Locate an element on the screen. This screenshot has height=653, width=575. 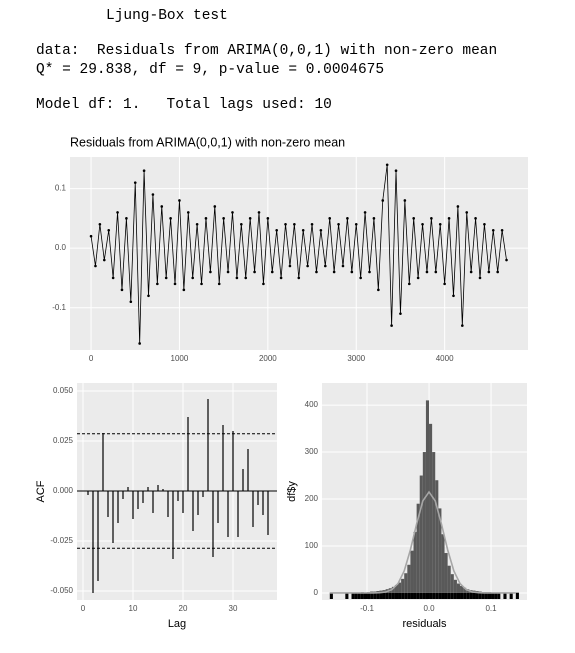
y-tick-label: 0.1 is located at coordinates (61, 188).